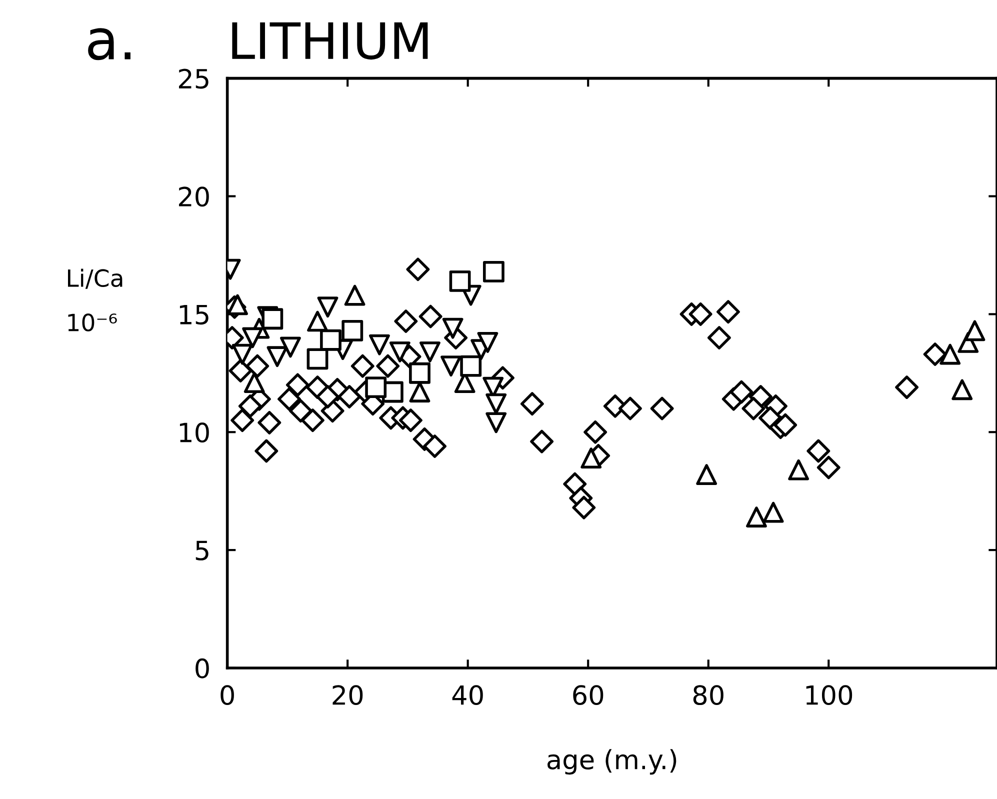  Describe the element at coordinates (467, 695) in the screenshot. I see `x-tick-label: 40` at that location.